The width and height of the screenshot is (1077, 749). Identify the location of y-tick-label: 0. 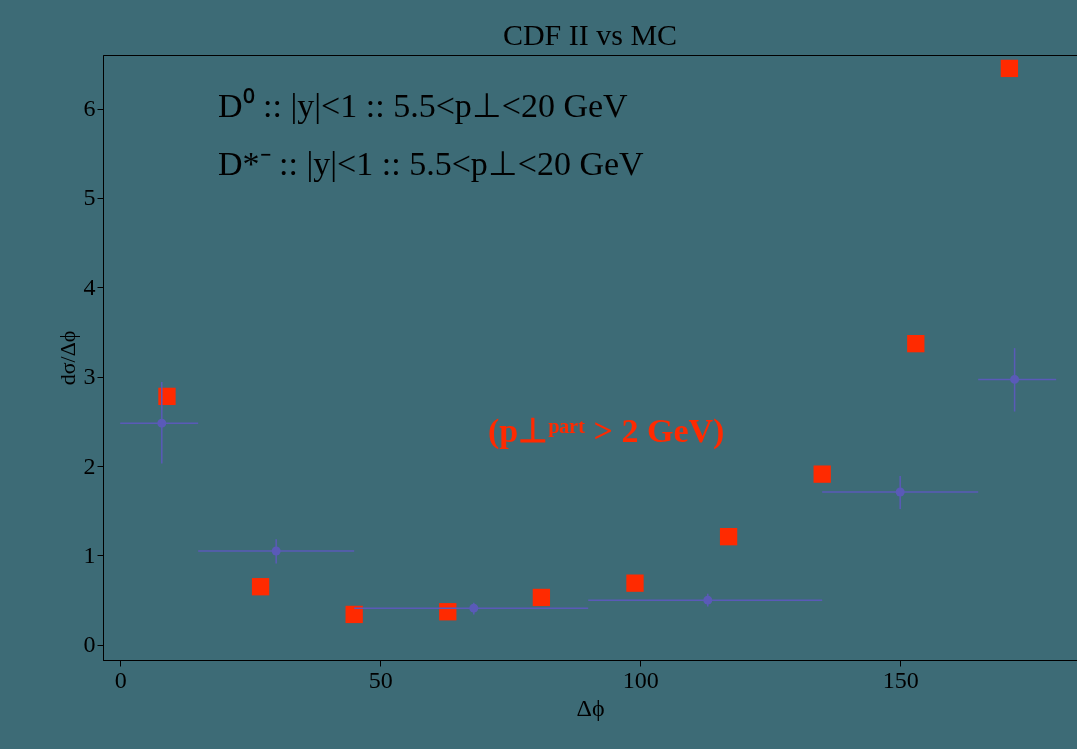
(89, 644).